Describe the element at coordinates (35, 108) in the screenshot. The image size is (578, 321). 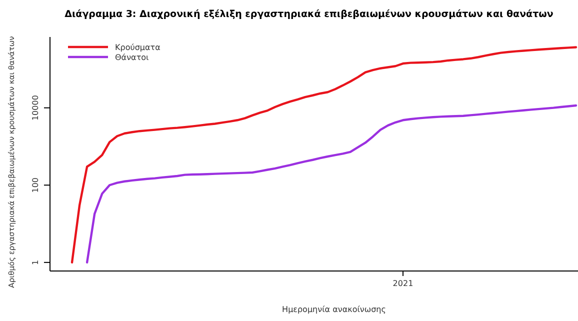
I see `y-tick-label: 10000` at that location.